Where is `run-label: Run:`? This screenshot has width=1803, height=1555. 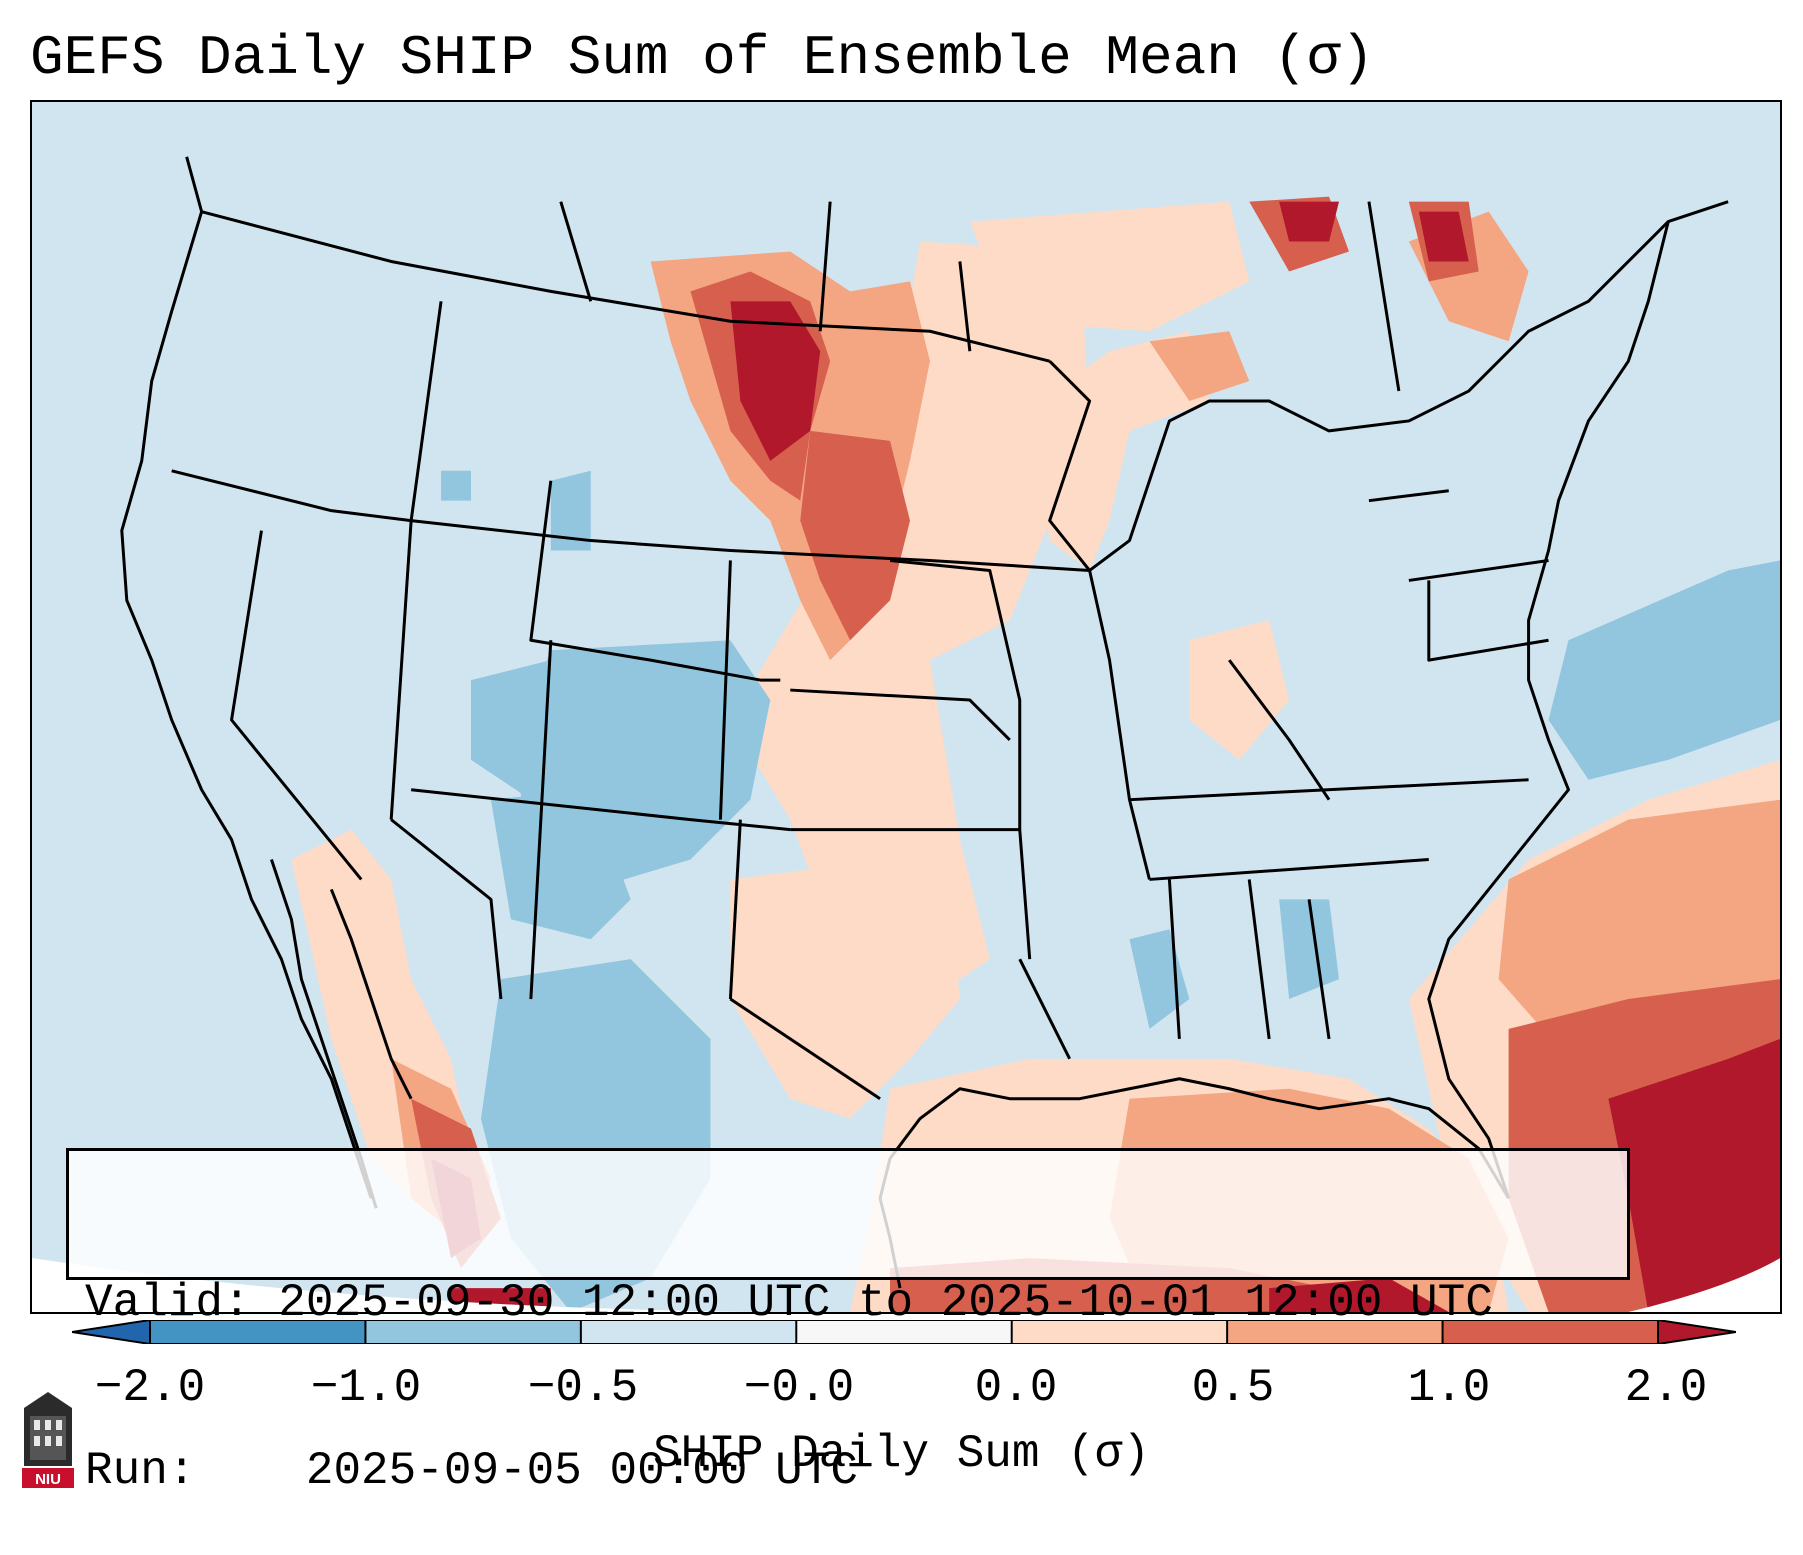
run-label: Run: is located at coordinates (140, 1471).